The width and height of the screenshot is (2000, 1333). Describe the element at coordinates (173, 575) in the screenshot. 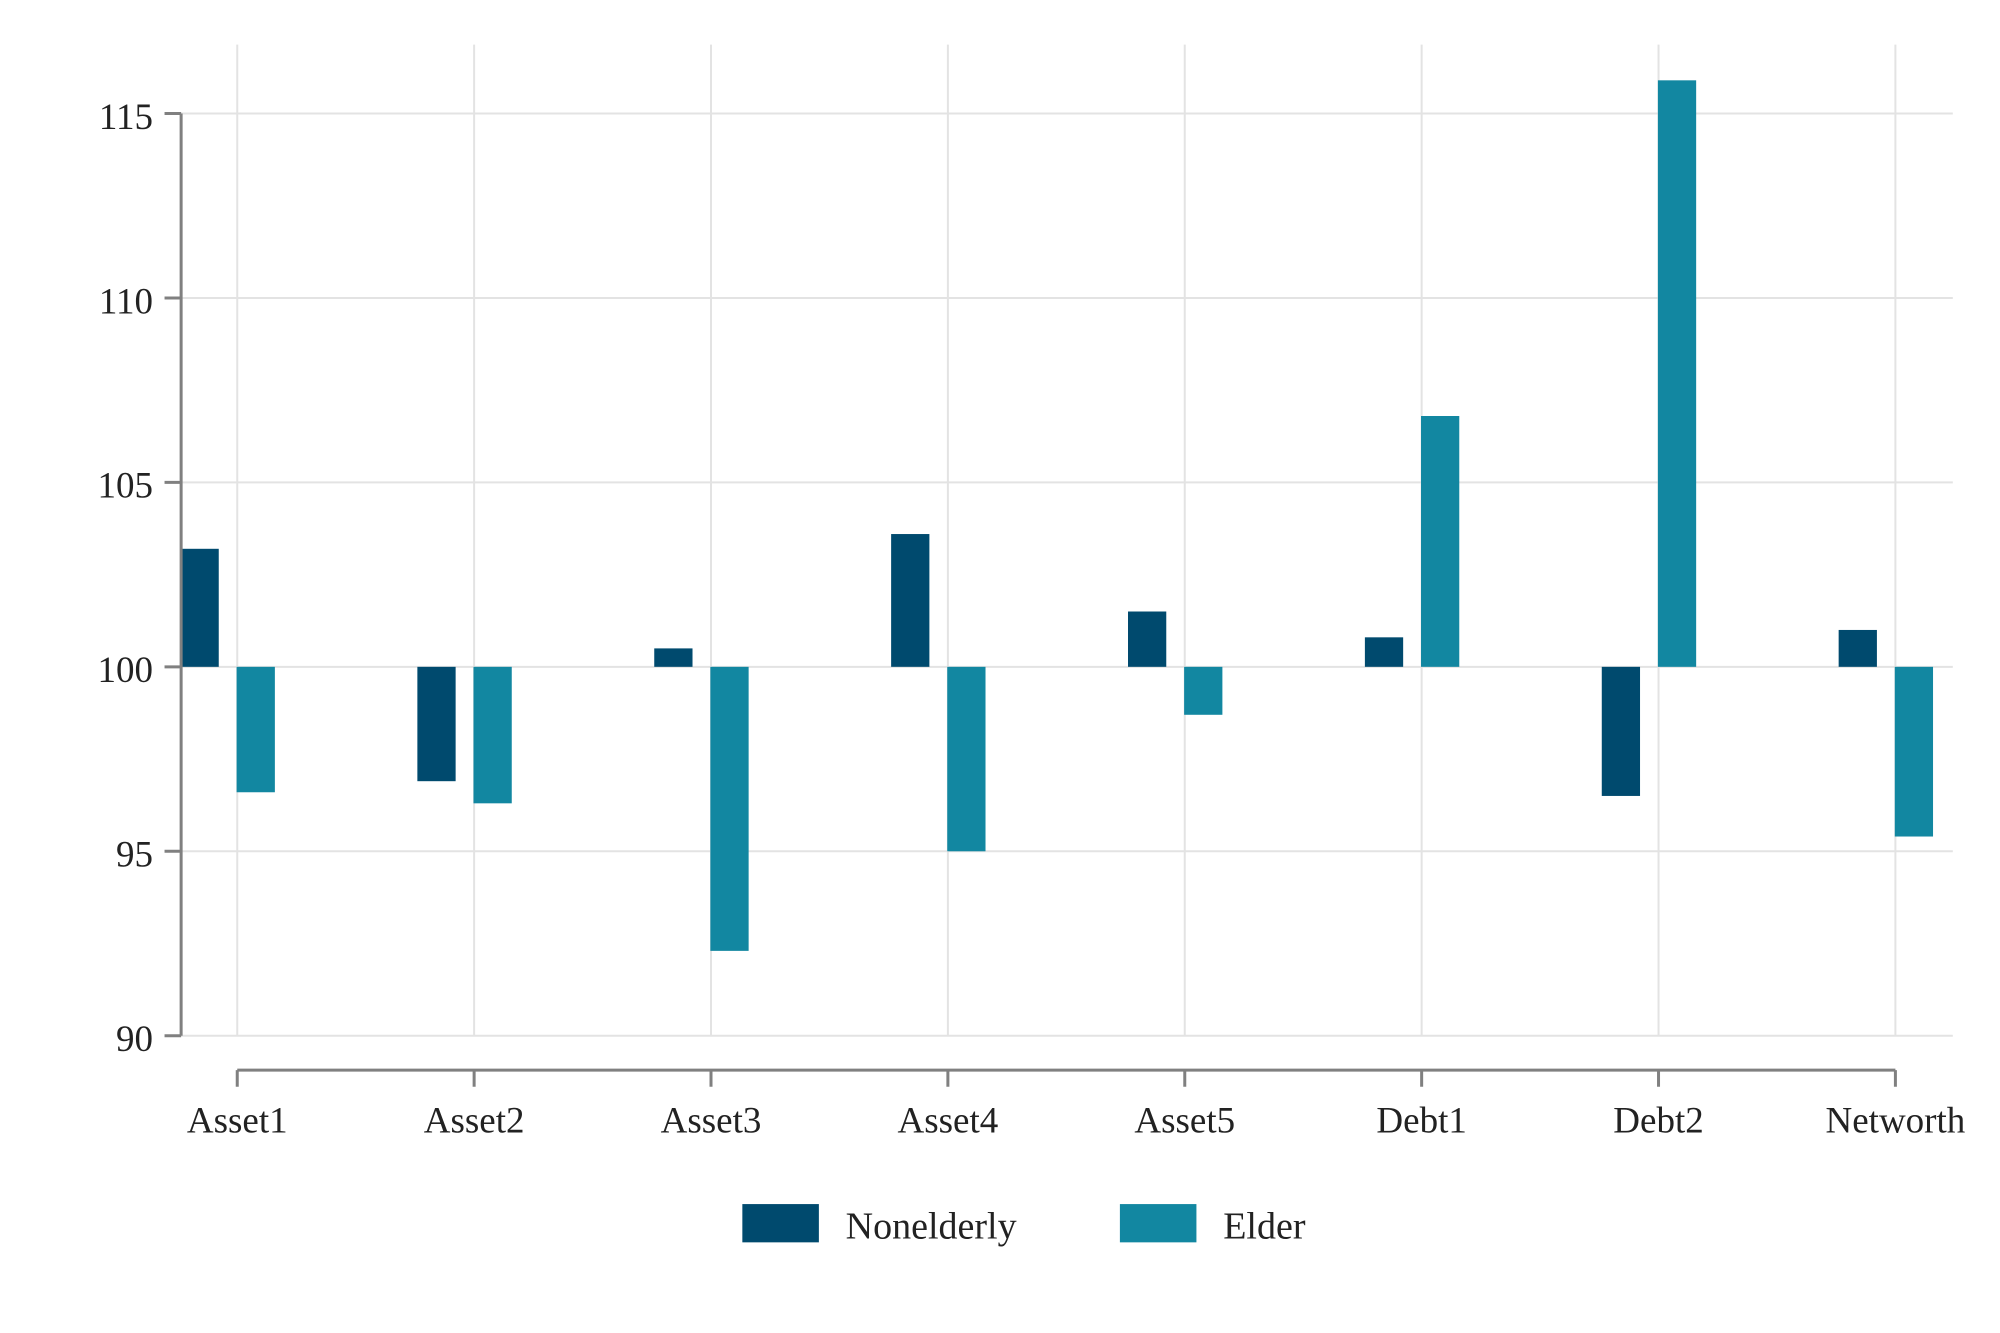

I see `y-axis-line` at that location.